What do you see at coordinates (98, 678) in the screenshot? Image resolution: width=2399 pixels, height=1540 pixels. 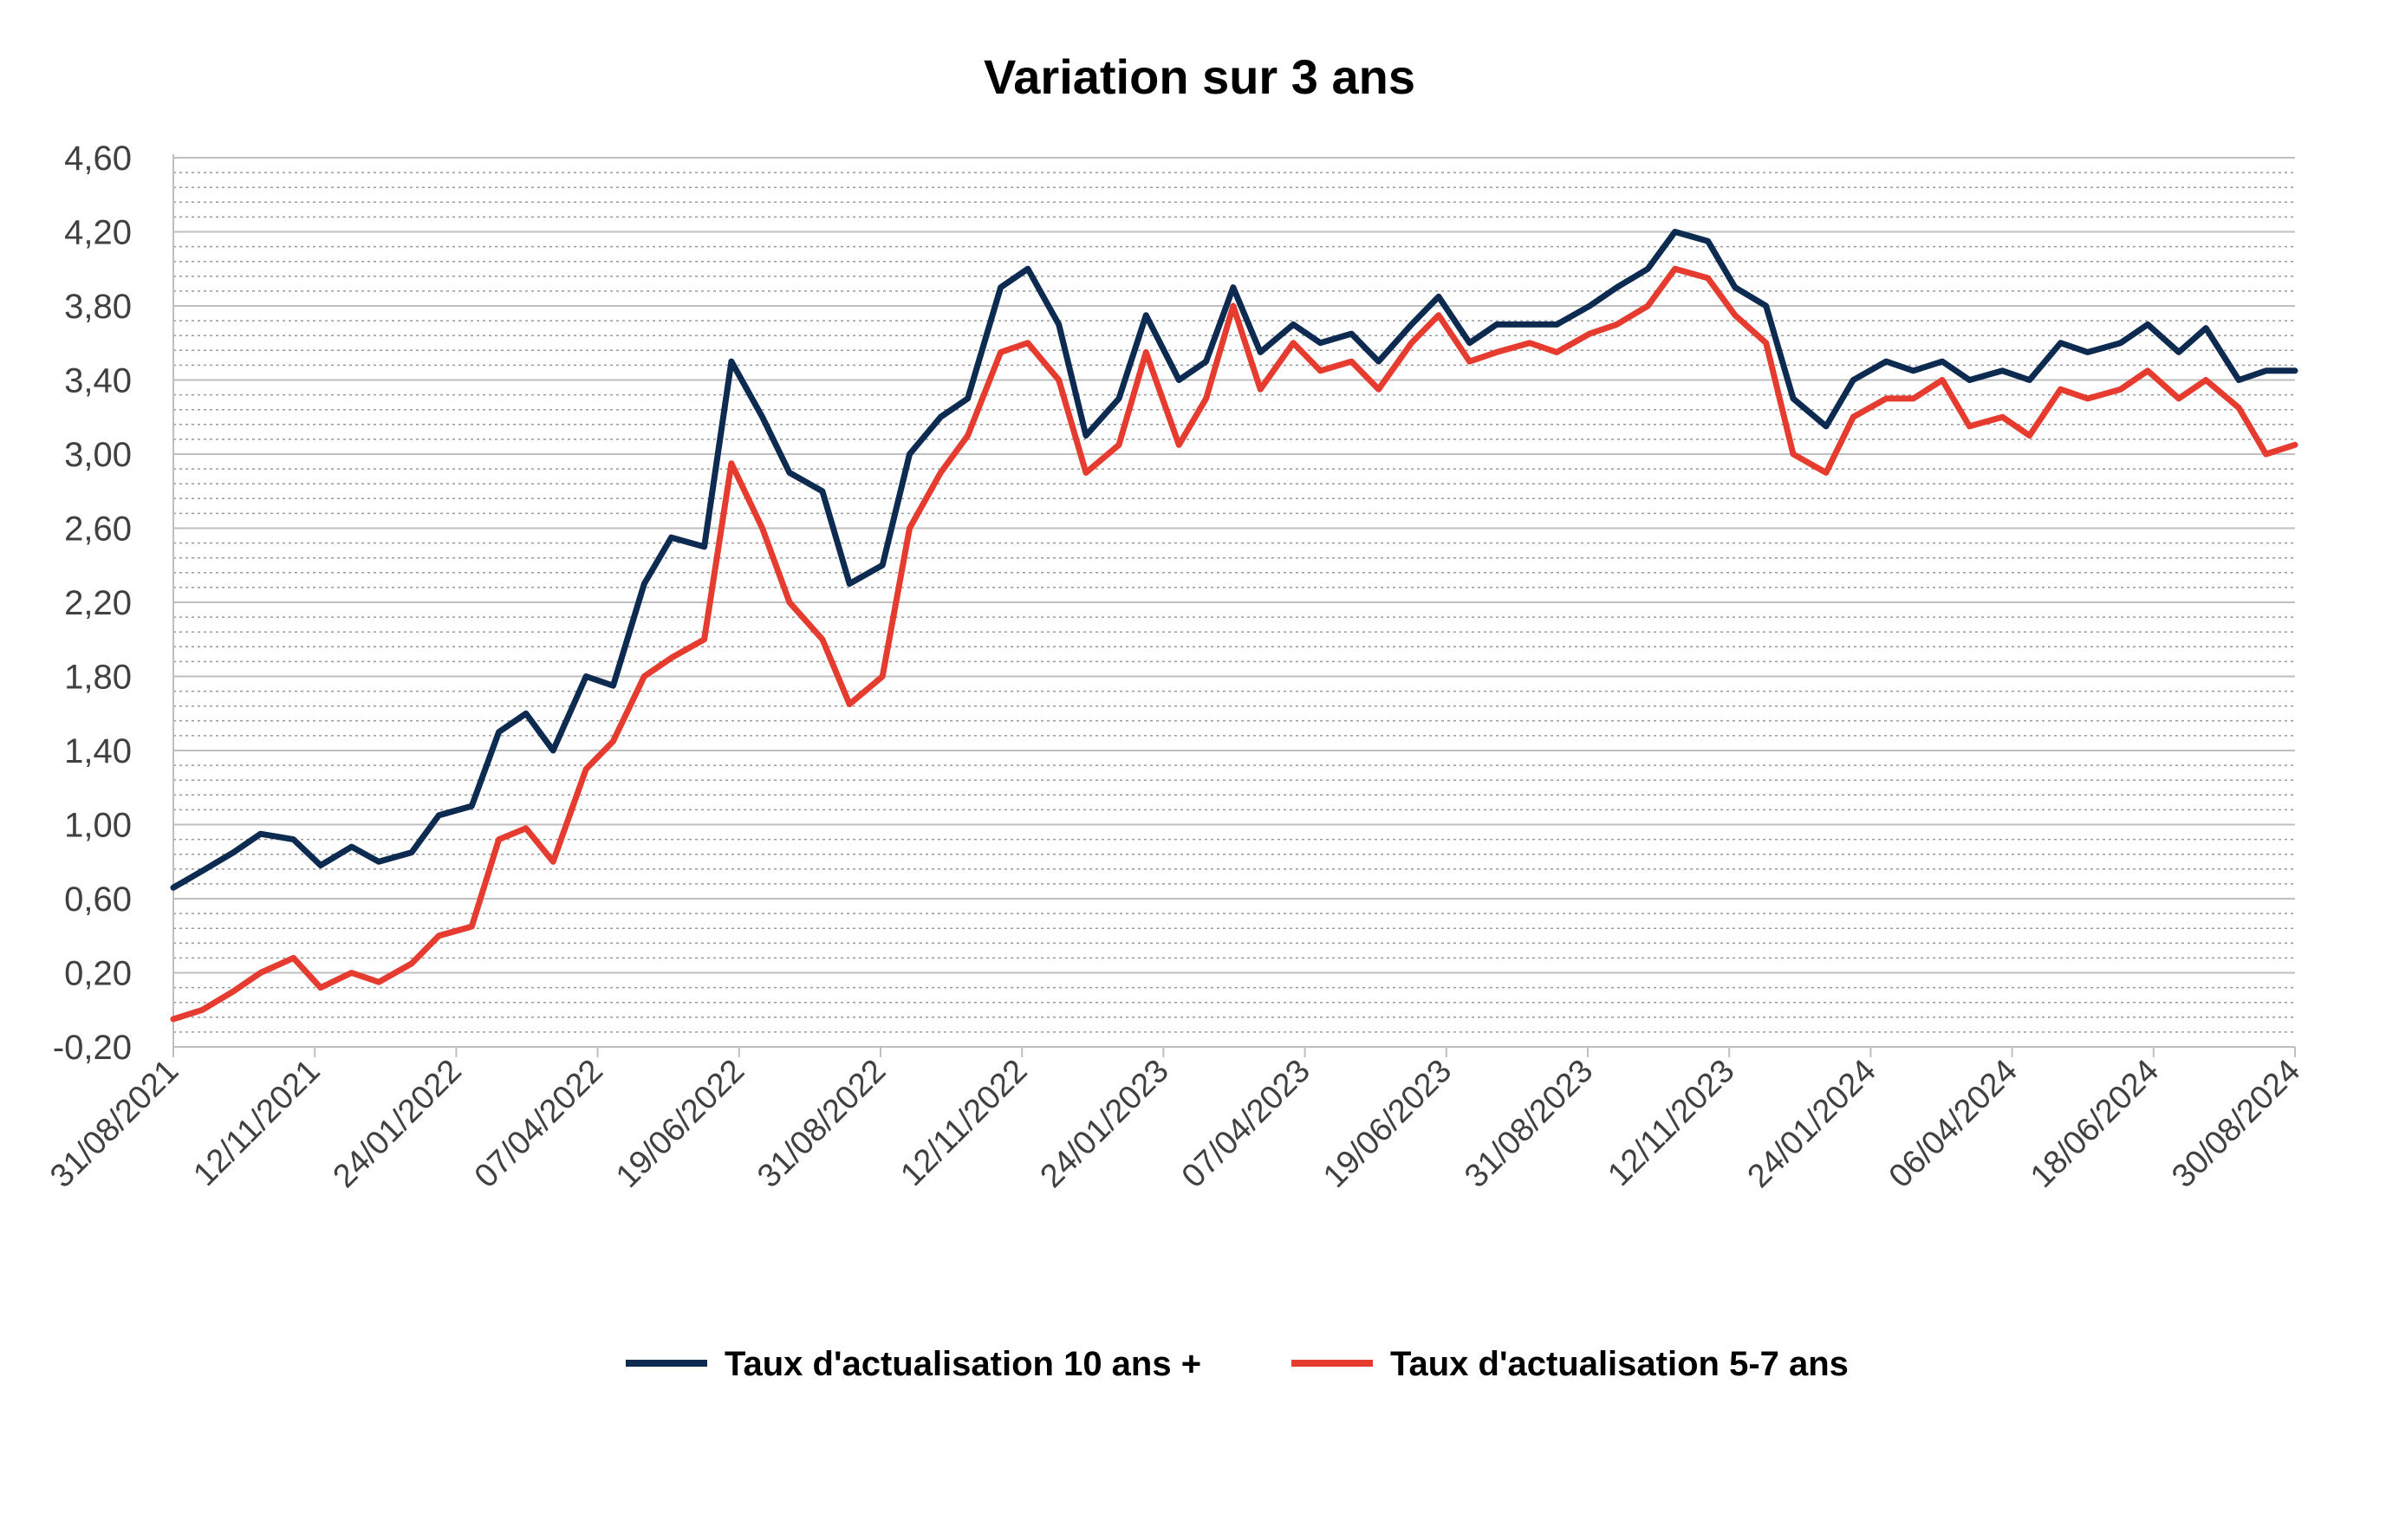 I see `y-tick-label: 1,80` at bounding box center [98, 678].